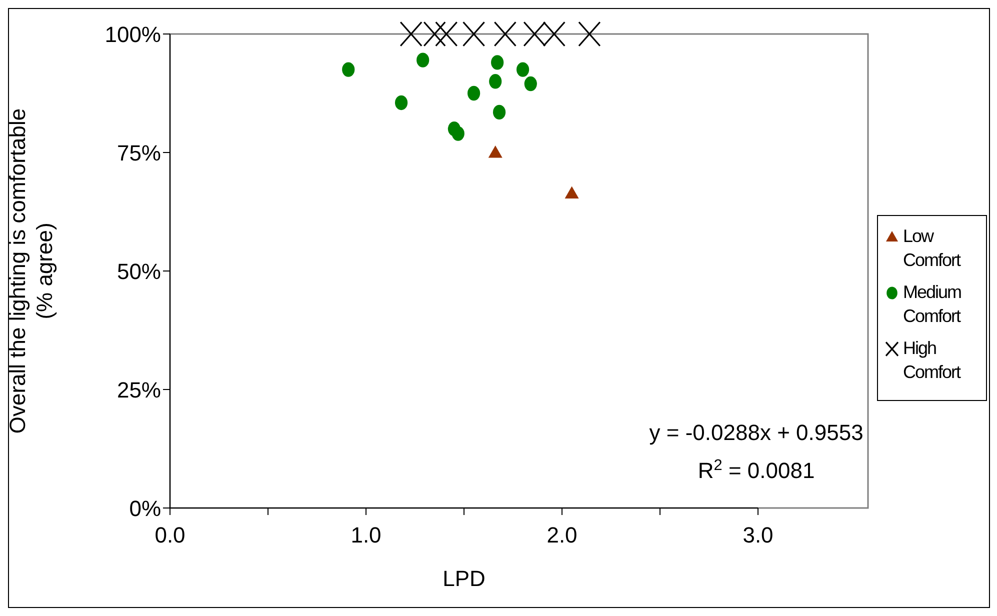  I want to click on y-axis-title: Overall the lighting is comfortable (% agree), so click(31, 271).